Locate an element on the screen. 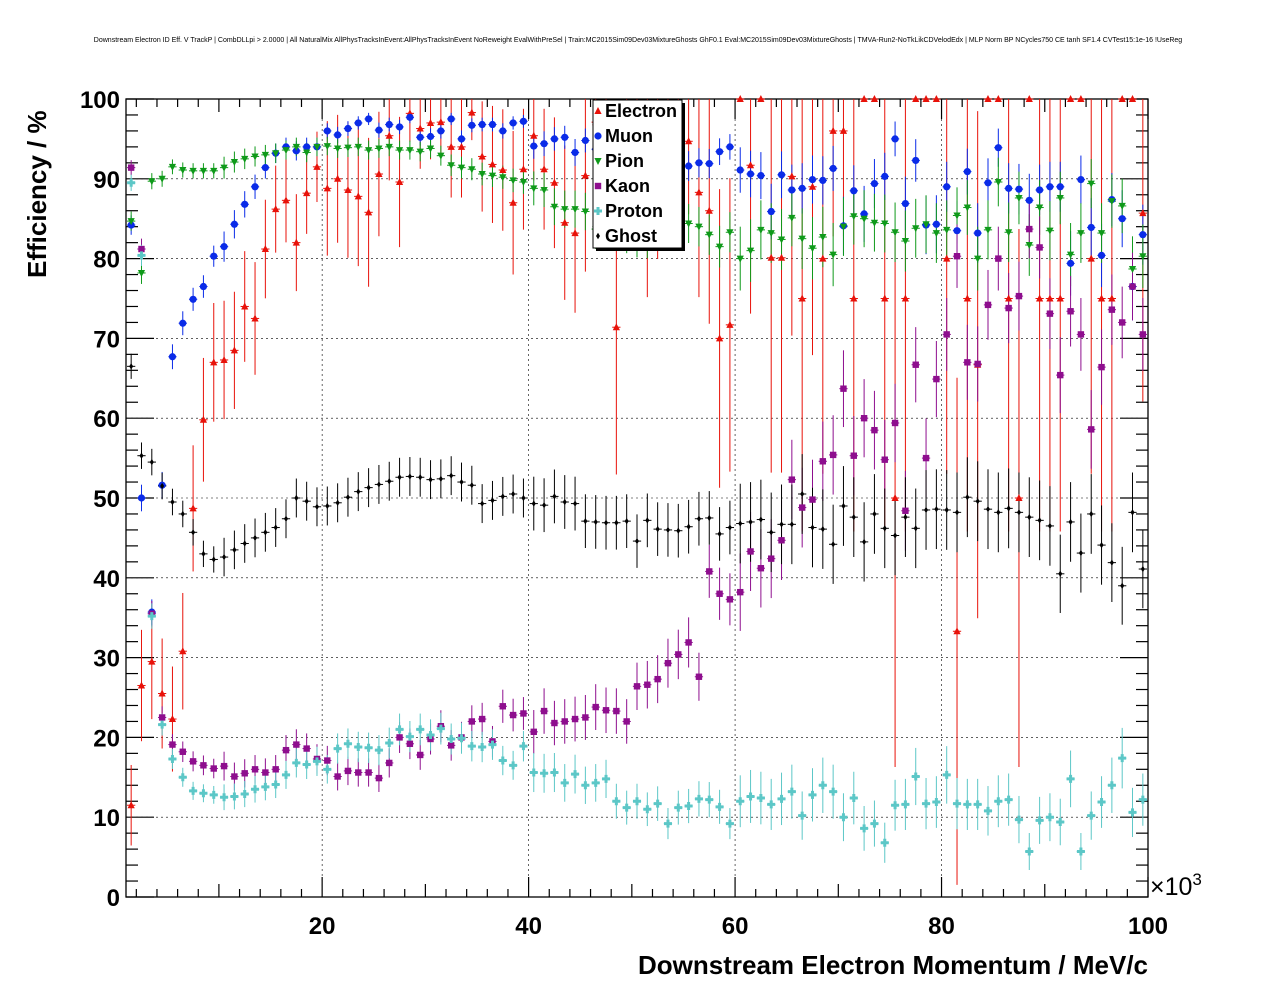 The width and height of the screenshot is (1276, 996). legend-kaon-label: Kaon is located at coordinates (627, 186).